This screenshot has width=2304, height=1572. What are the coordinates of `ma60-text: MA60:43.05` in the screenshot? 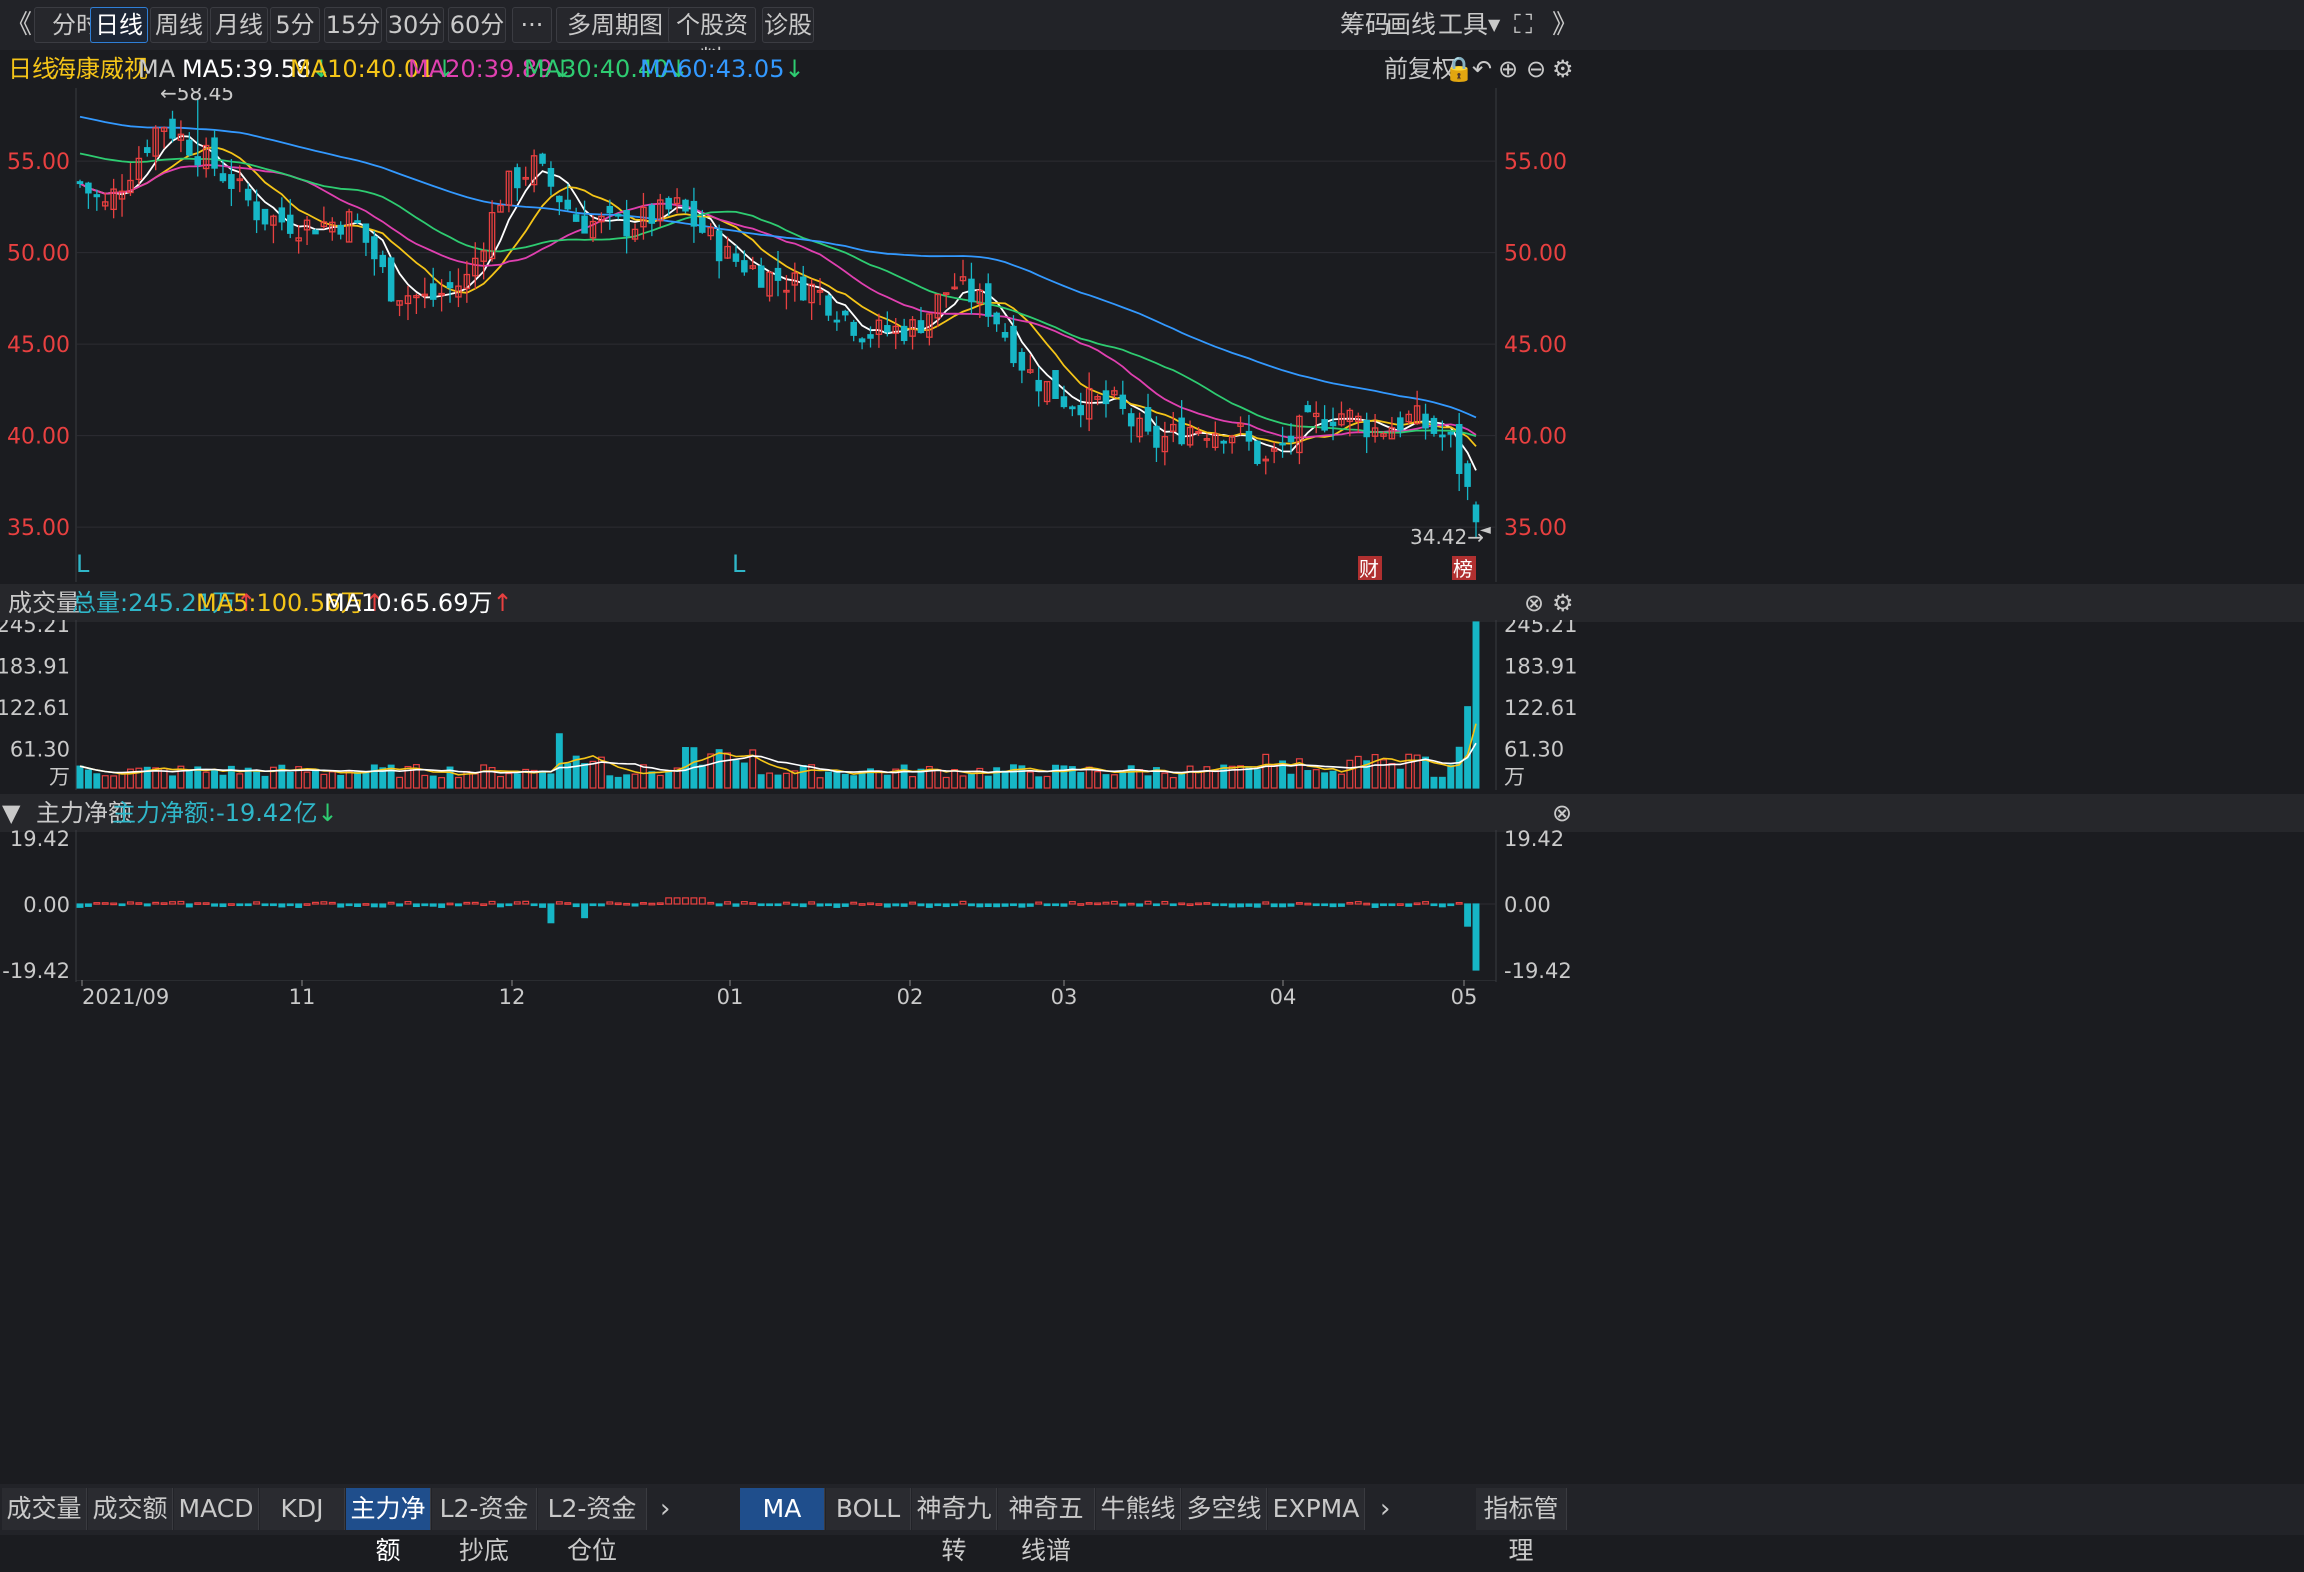 It's located at (712, 69).